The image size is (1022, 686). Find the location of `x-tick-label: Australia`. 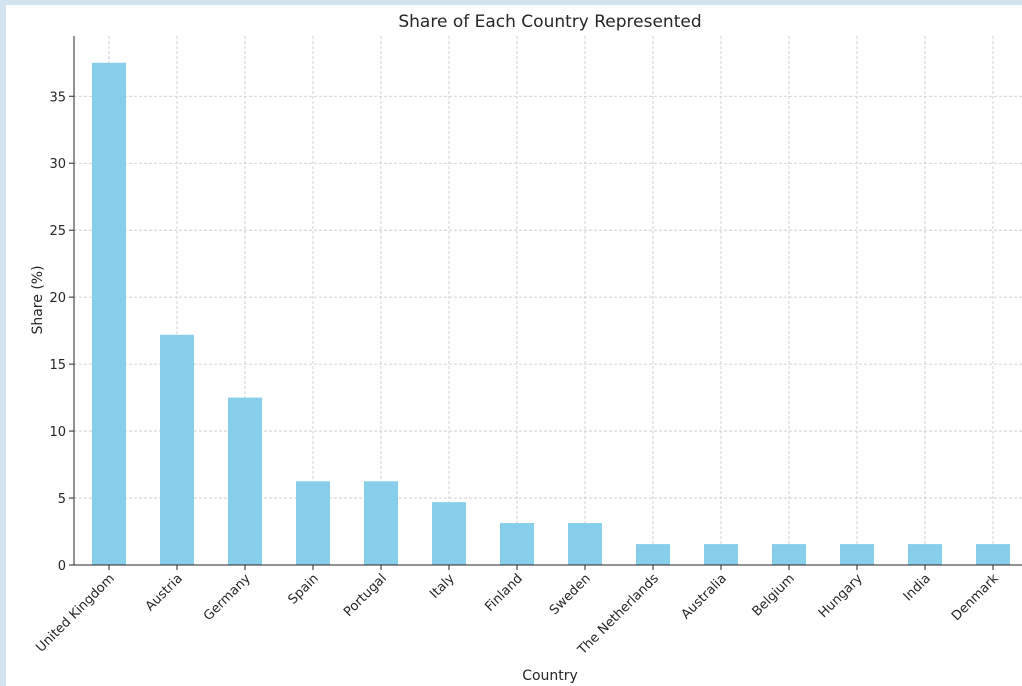

x-tick-label: Australia is located at coordinates (704, 596).